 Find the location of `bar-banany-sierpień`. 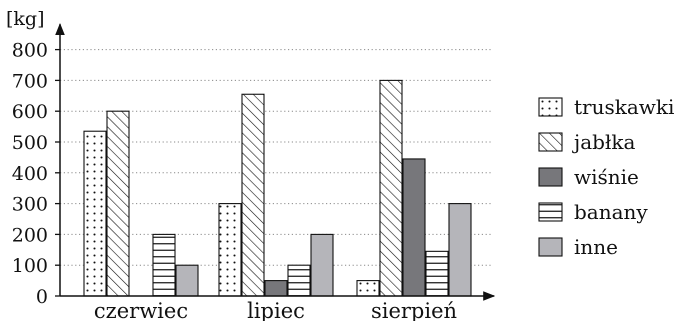

bar-banany-sierpień is located at coordinates (437, 273).